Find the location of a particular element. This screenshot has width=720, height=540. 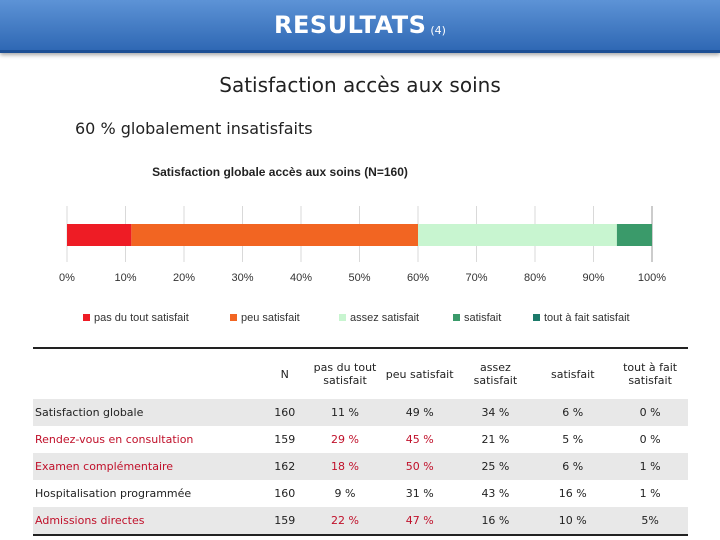

table-header-cell: satisfait is located at coordinates (573, 373).